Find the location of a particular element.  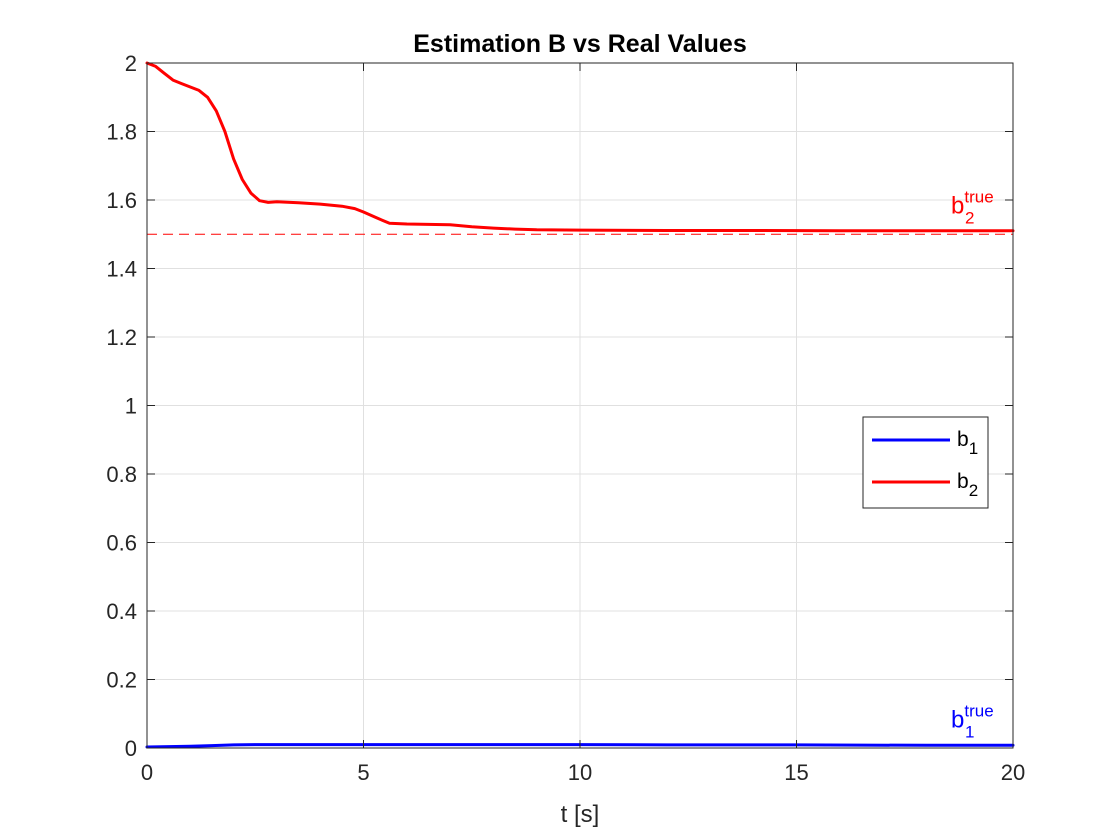

x-tick-label: 10 is located at coordinates (580, 772).